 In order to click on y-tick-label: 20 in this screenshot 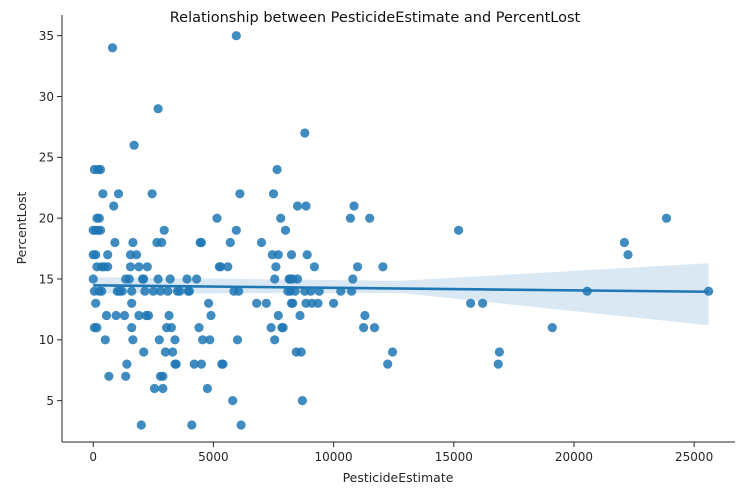, I will do `click(46, 218)`.